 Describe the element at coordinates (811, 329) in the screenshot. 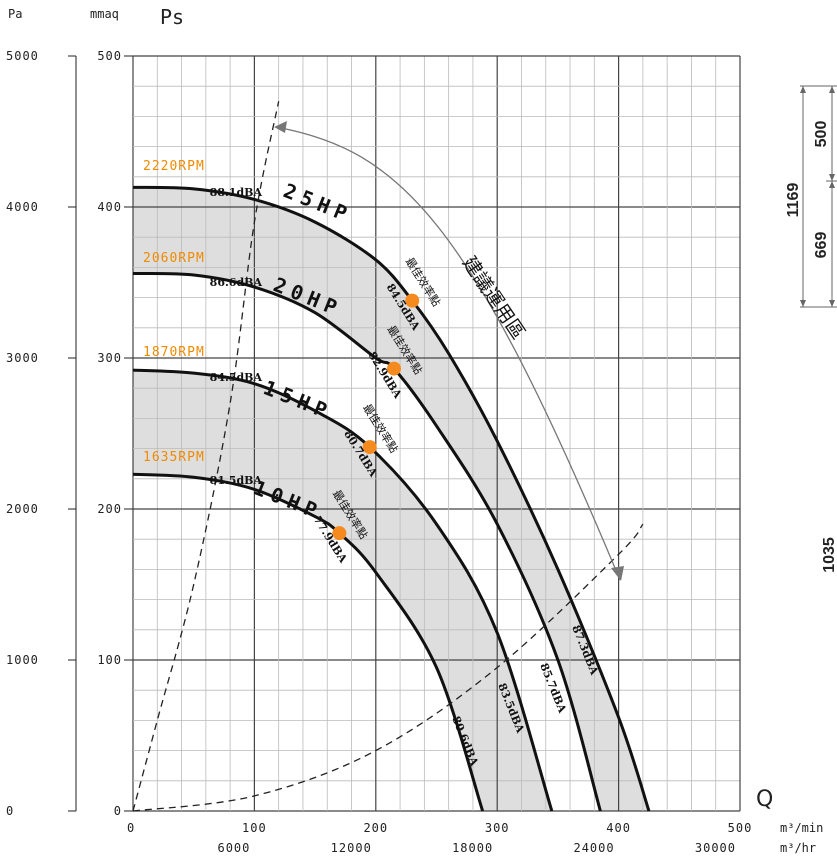

I see `side-dimension: 1169 500 669 1035` at that location.